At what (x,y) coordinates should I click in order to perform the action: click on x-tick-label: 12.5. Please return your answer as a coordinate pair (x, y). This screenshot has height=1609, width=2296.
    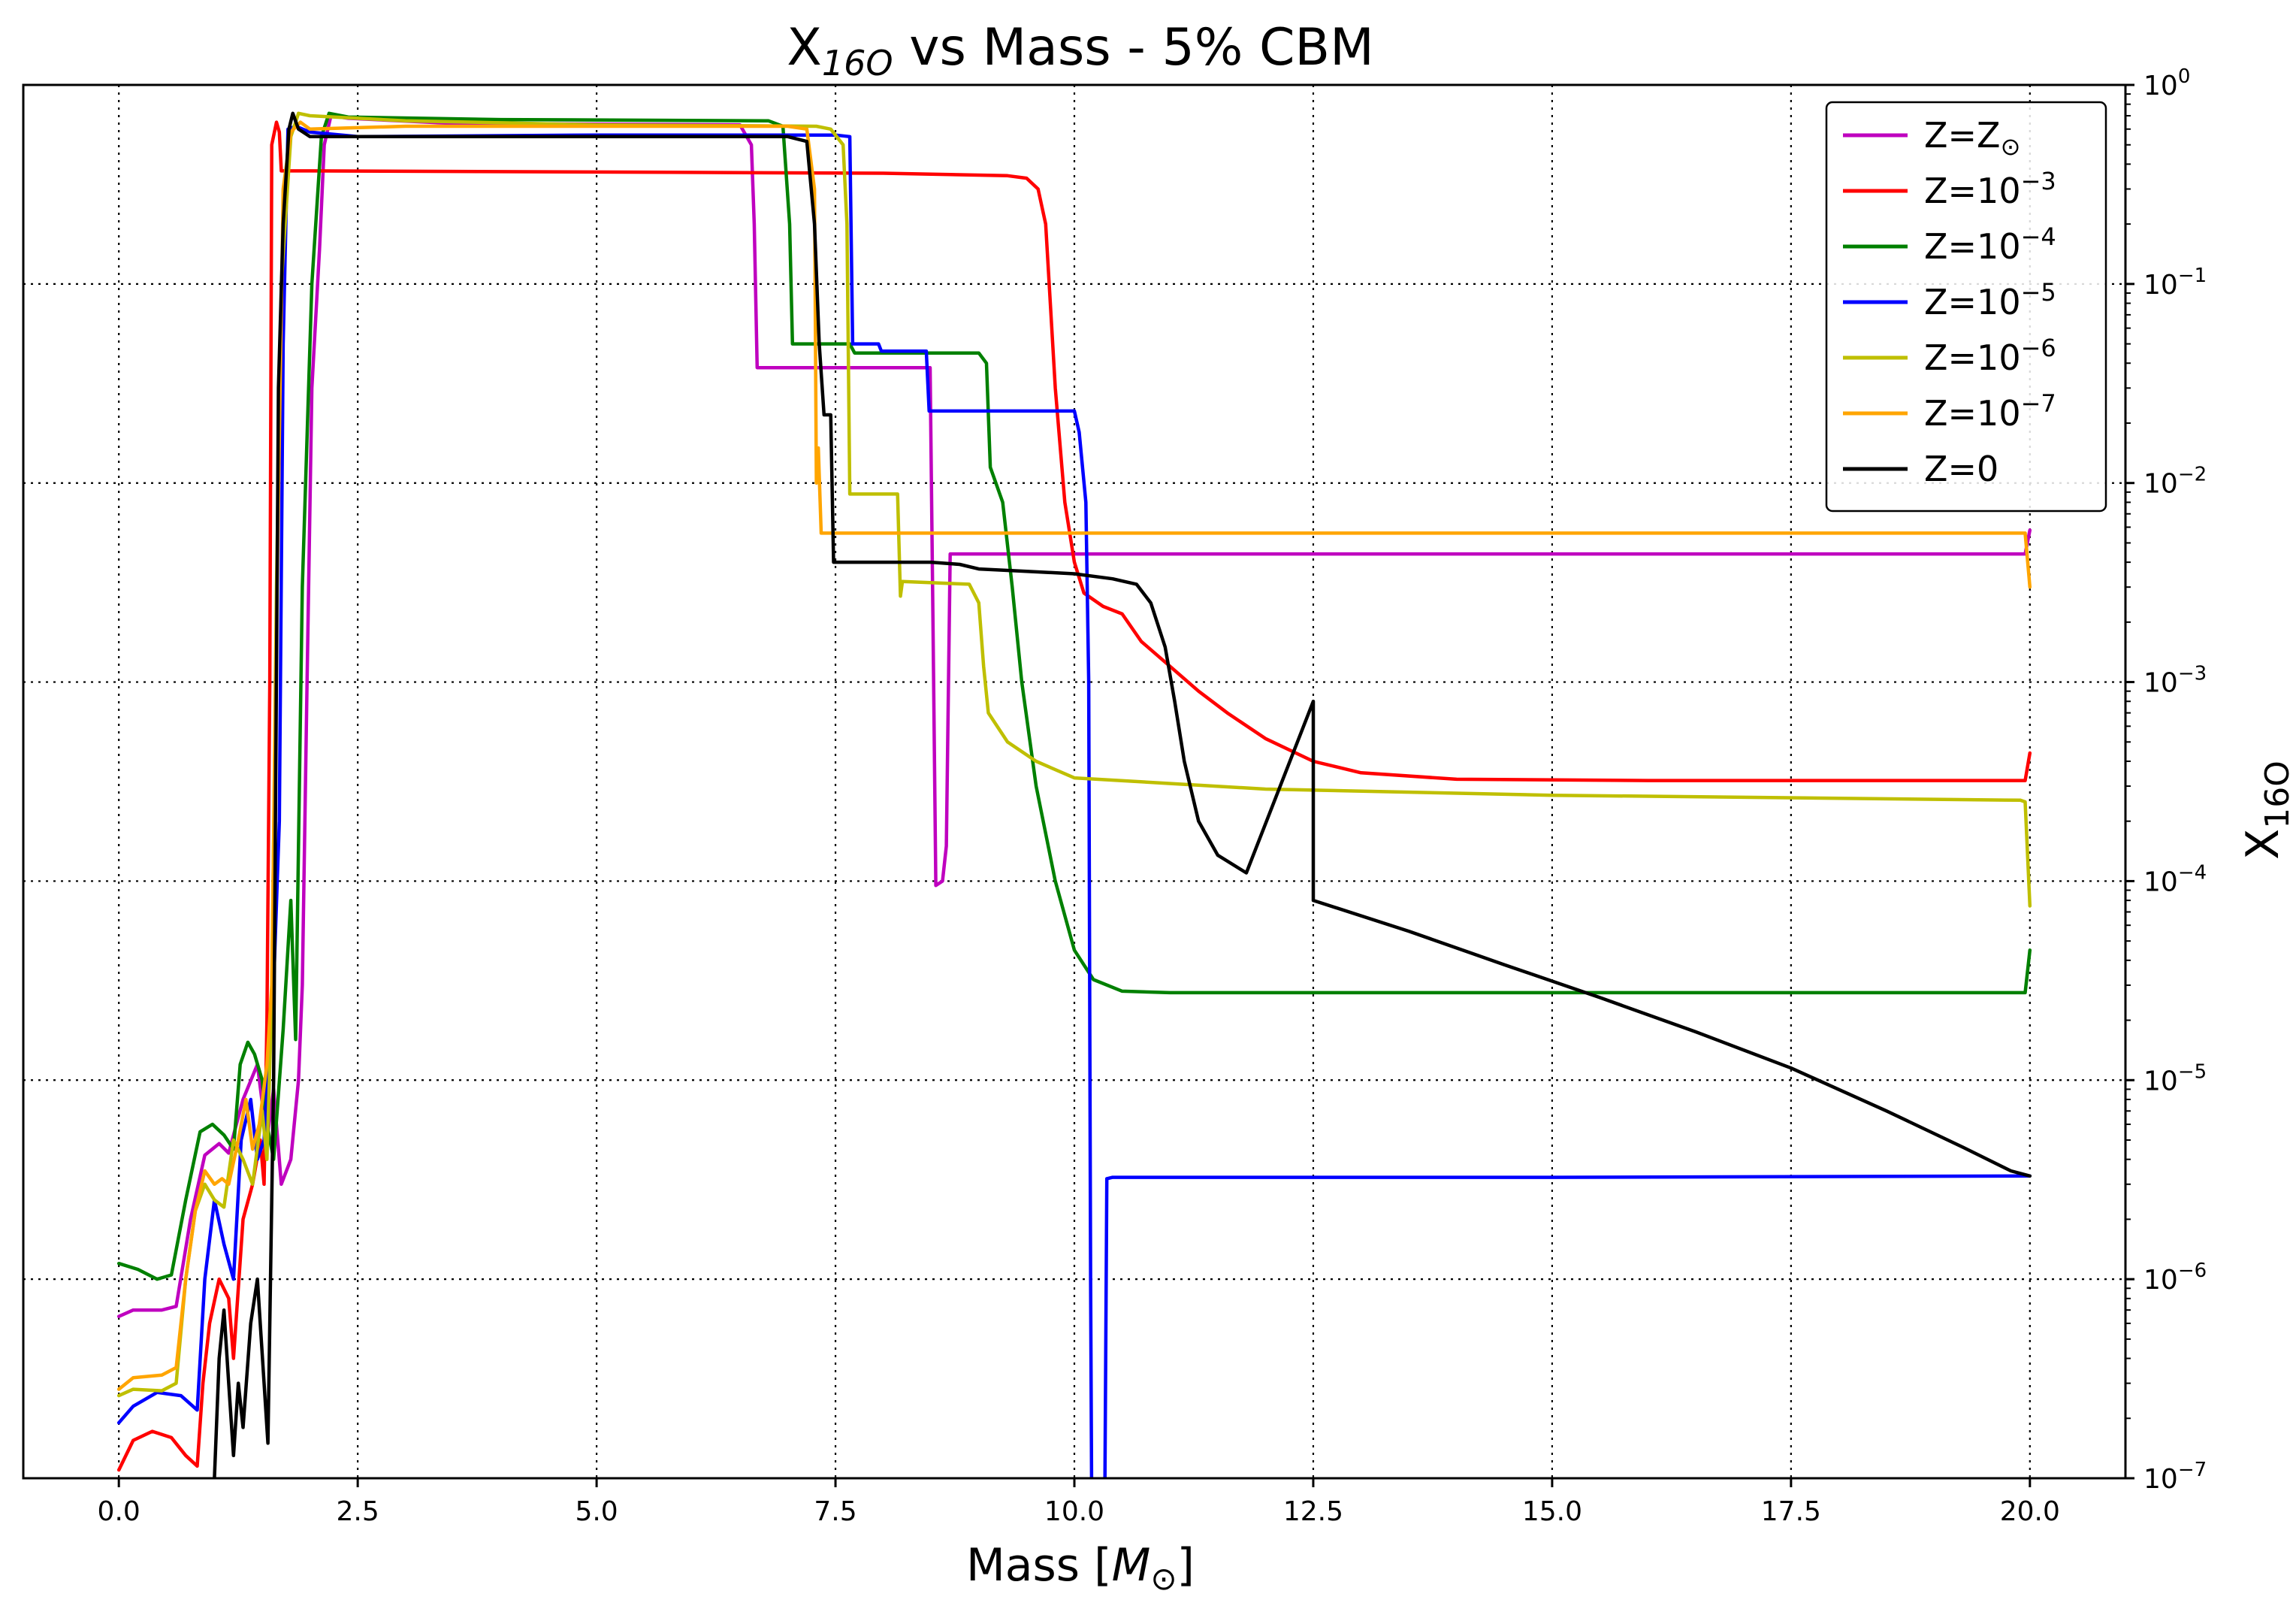
    Looking at the image, I should click on (1313, 1511).